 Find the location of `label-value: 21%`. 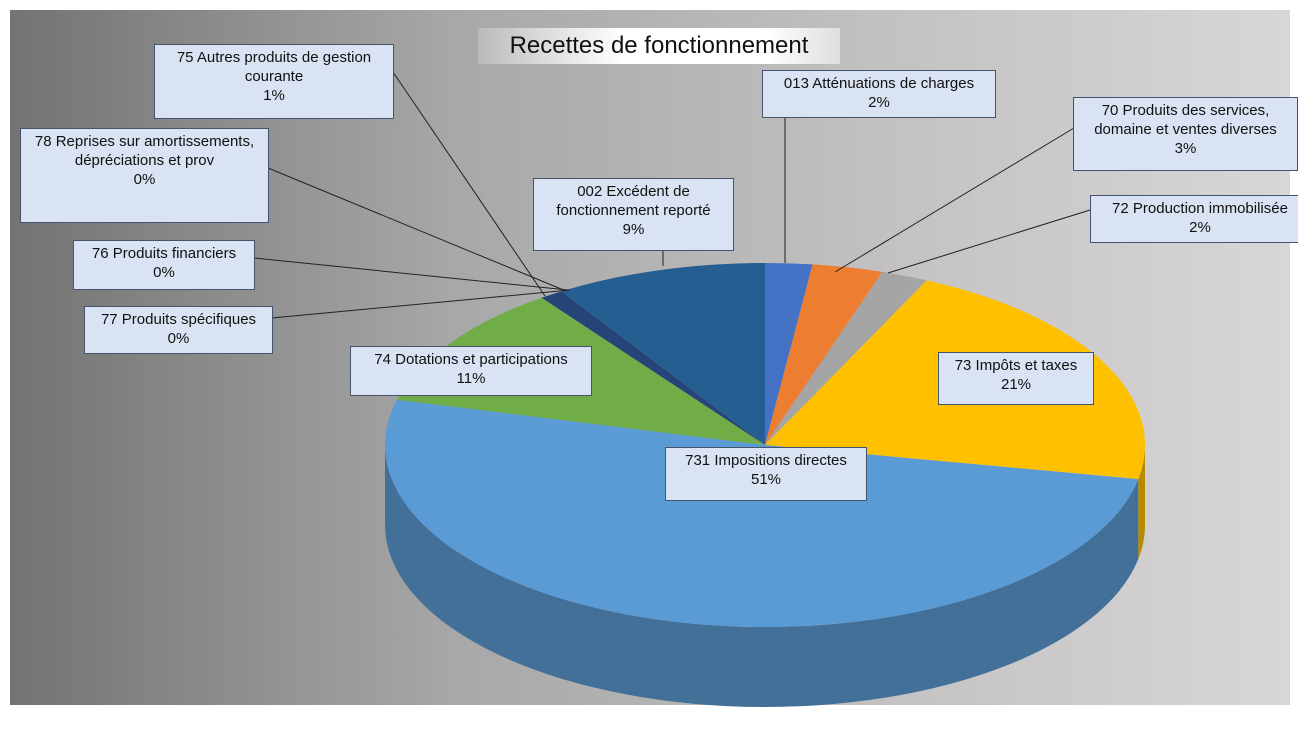

label-value: 21% is located at coordinates (1016, 384).